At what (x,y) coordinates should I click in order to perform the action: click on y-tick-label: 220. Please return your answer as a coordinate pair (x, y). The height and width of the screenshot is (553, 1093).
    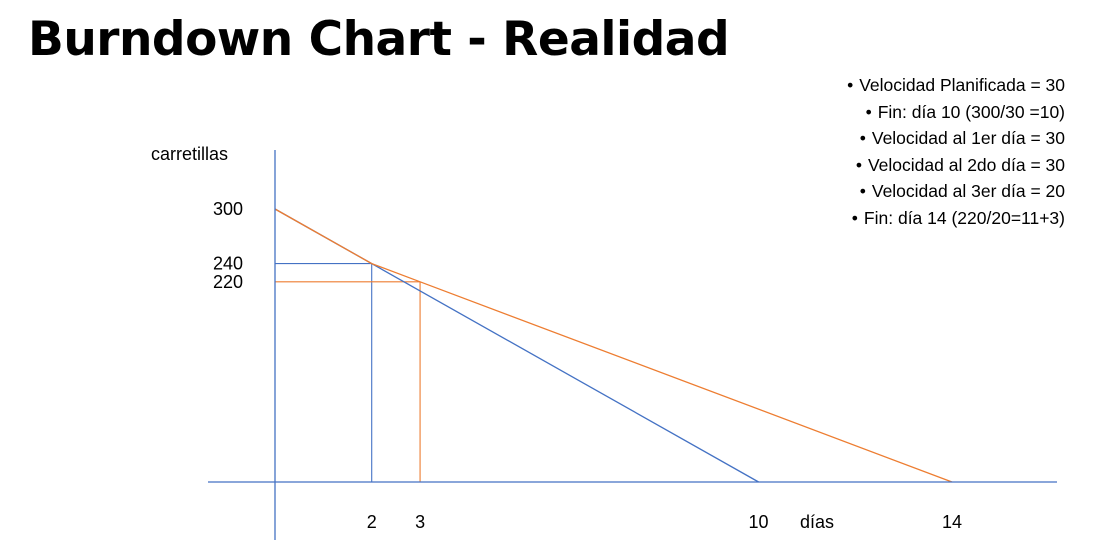
    Looking at the image, I should click on (228, 282).